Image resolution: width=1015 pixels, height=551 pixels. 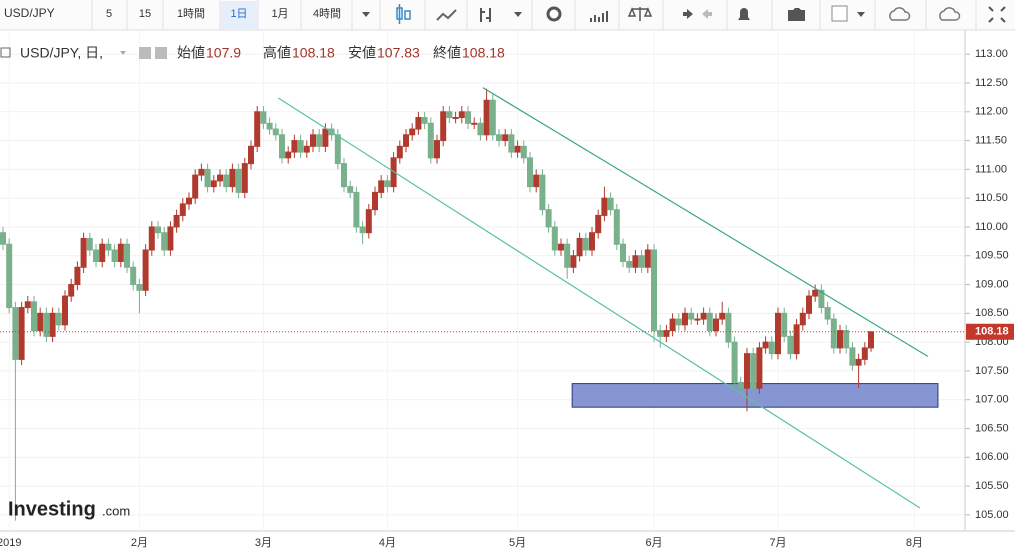 I want to click on price-label: 108.18, so click(x=992, y=332).